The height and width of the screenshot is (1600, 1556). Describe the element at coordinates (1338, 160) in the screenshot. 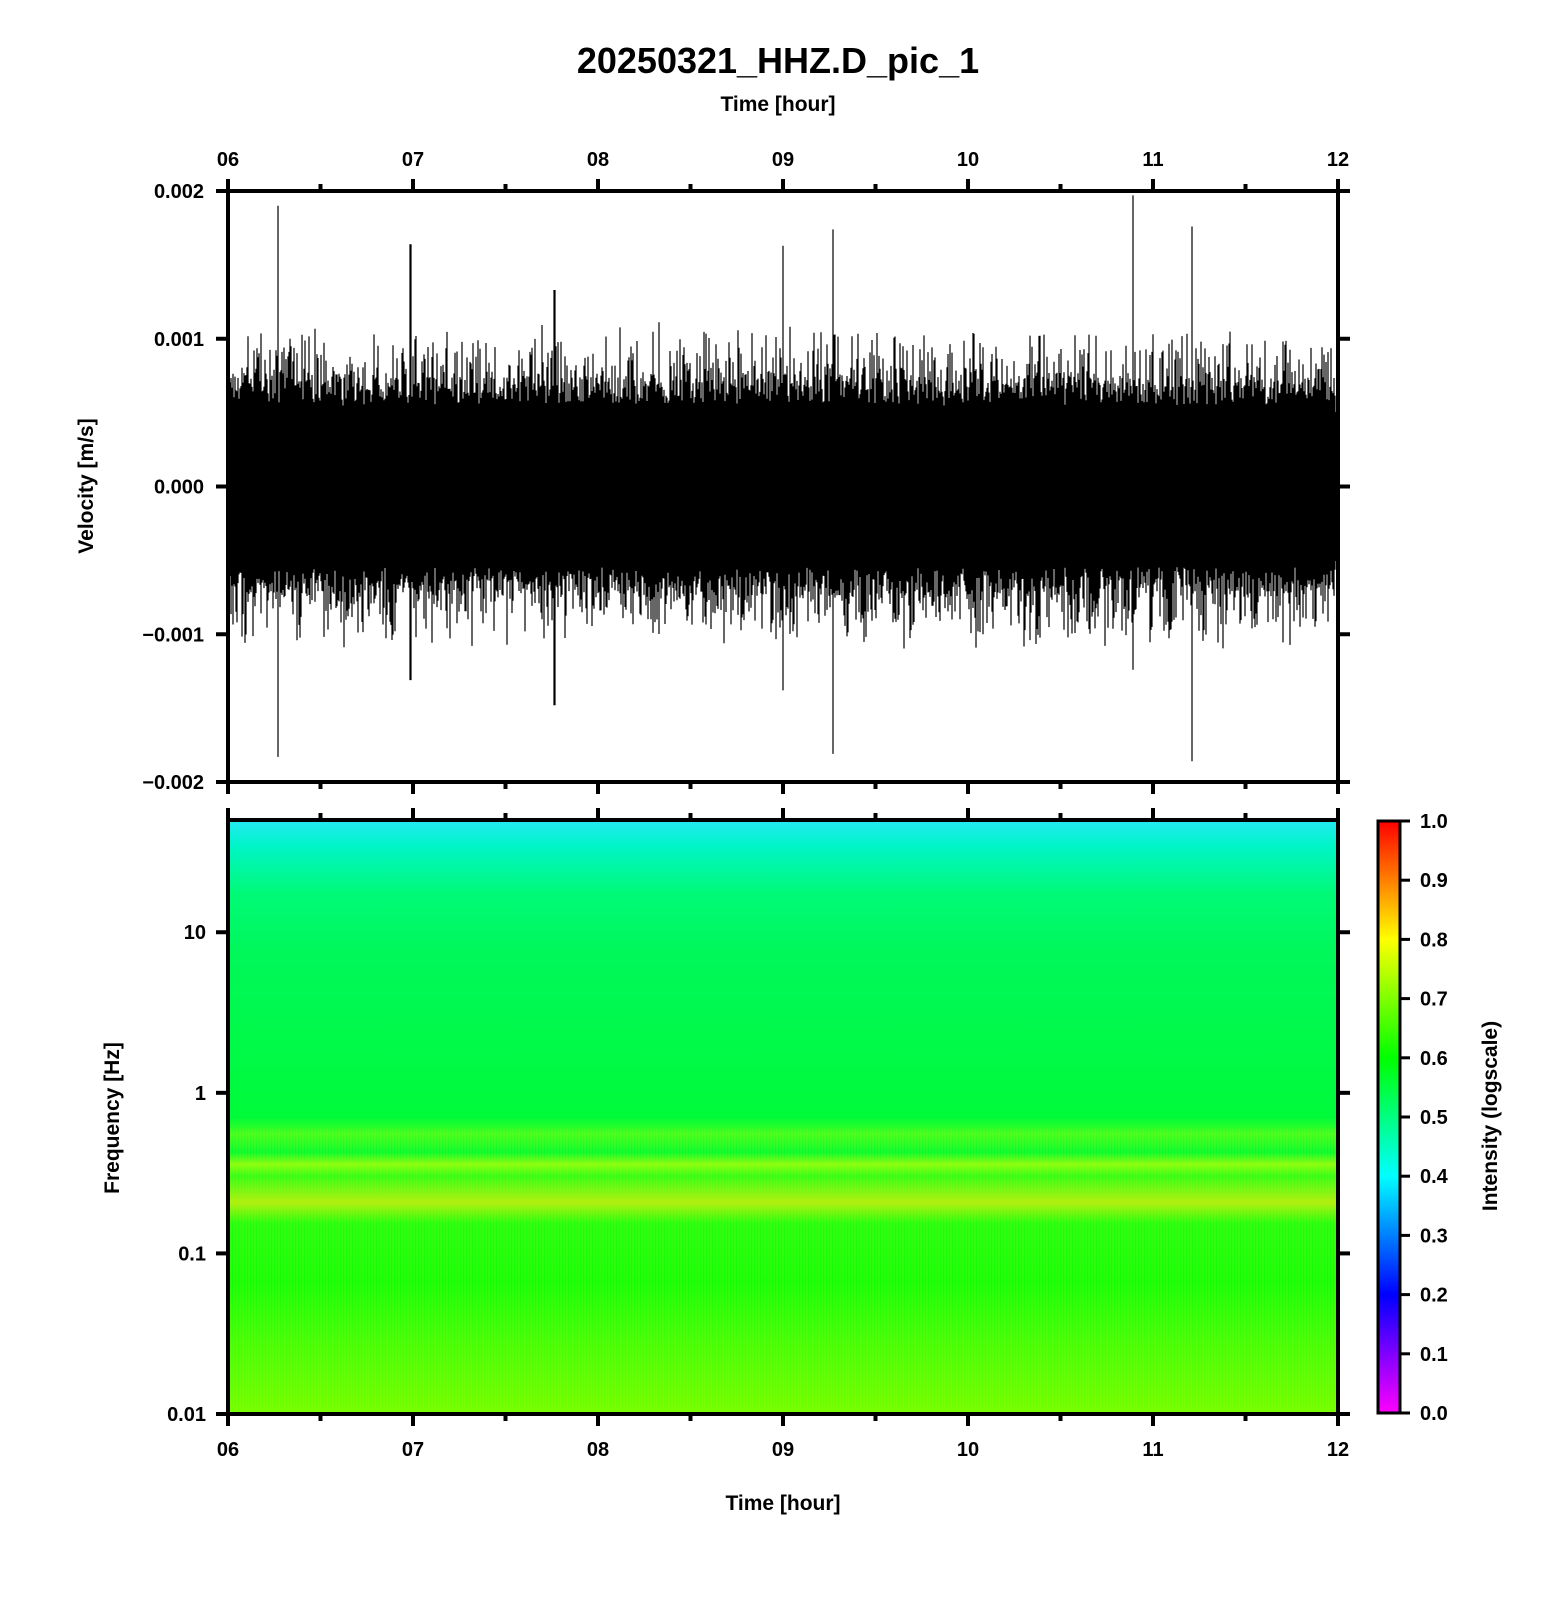

I see `waveform-x-tick-label: 12` at that location.